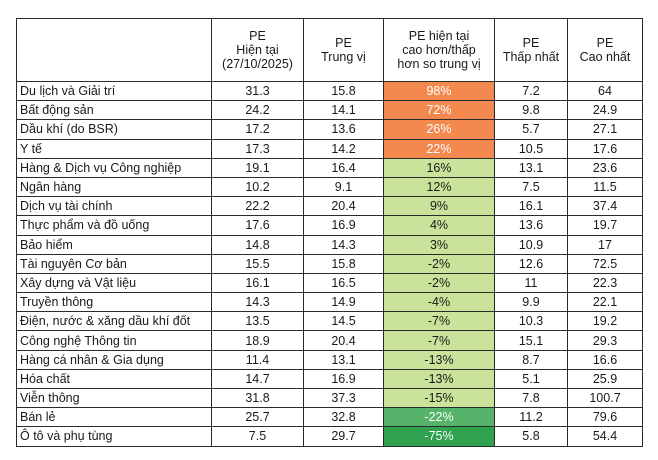 The image size is (658, 460). I want to click on table-row: Viễn thông 31.8 37.3 -15% 7.8 100.7, so click(329, 398).